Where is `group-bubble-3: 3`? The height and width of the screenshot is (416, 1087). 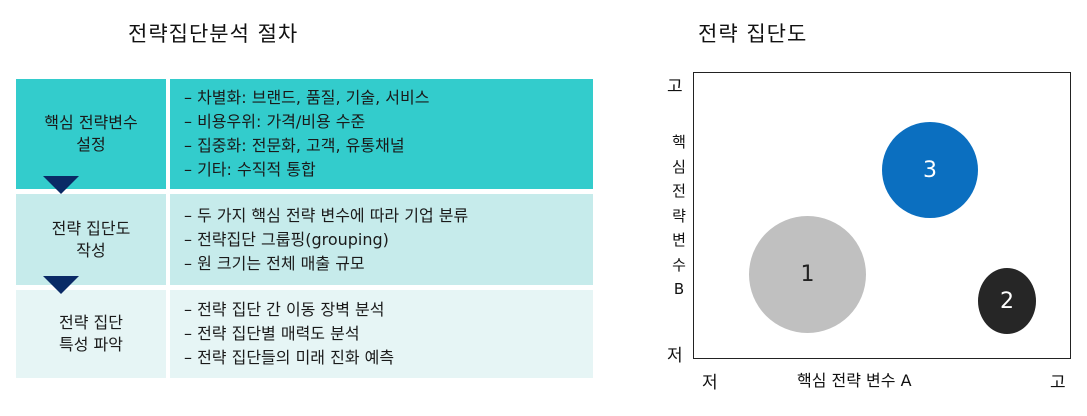
group-bubble-3: 3 is located at coordinates (930, 170).